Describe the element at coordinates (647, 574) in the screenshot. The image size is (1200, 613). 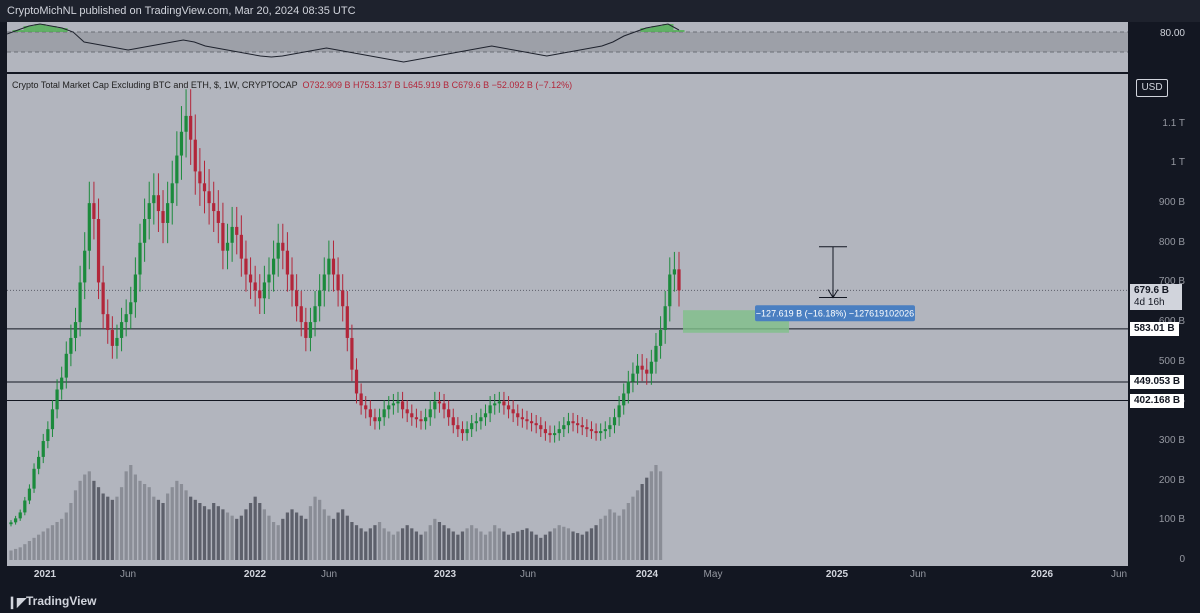
I see `time-axis-label: 2024` at that location.